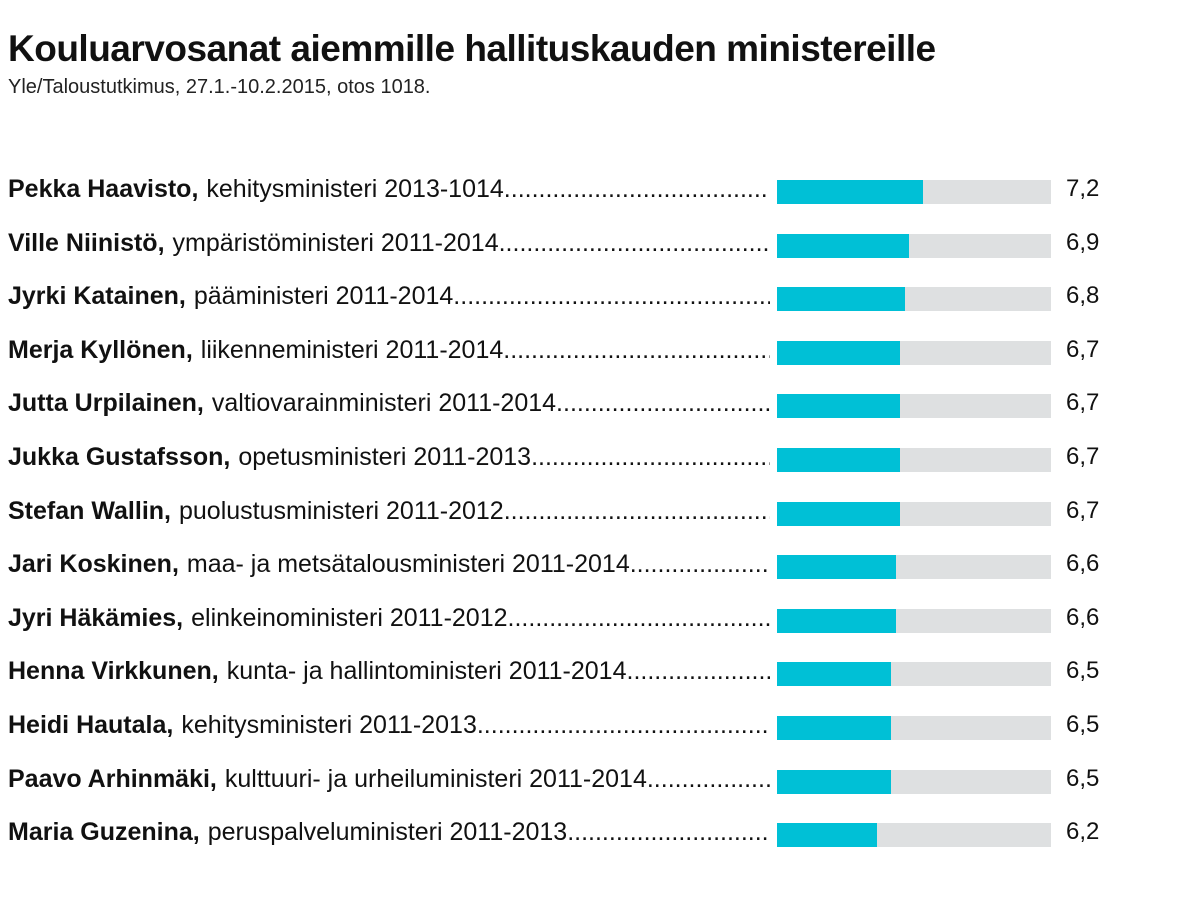 The height and width of the screenshot is (903, 1199). Describe the element at coordinates (426, 671) in the screenshot. I see `minister-role: kunta- ja hallintoministeri 2011-2014` at that location.